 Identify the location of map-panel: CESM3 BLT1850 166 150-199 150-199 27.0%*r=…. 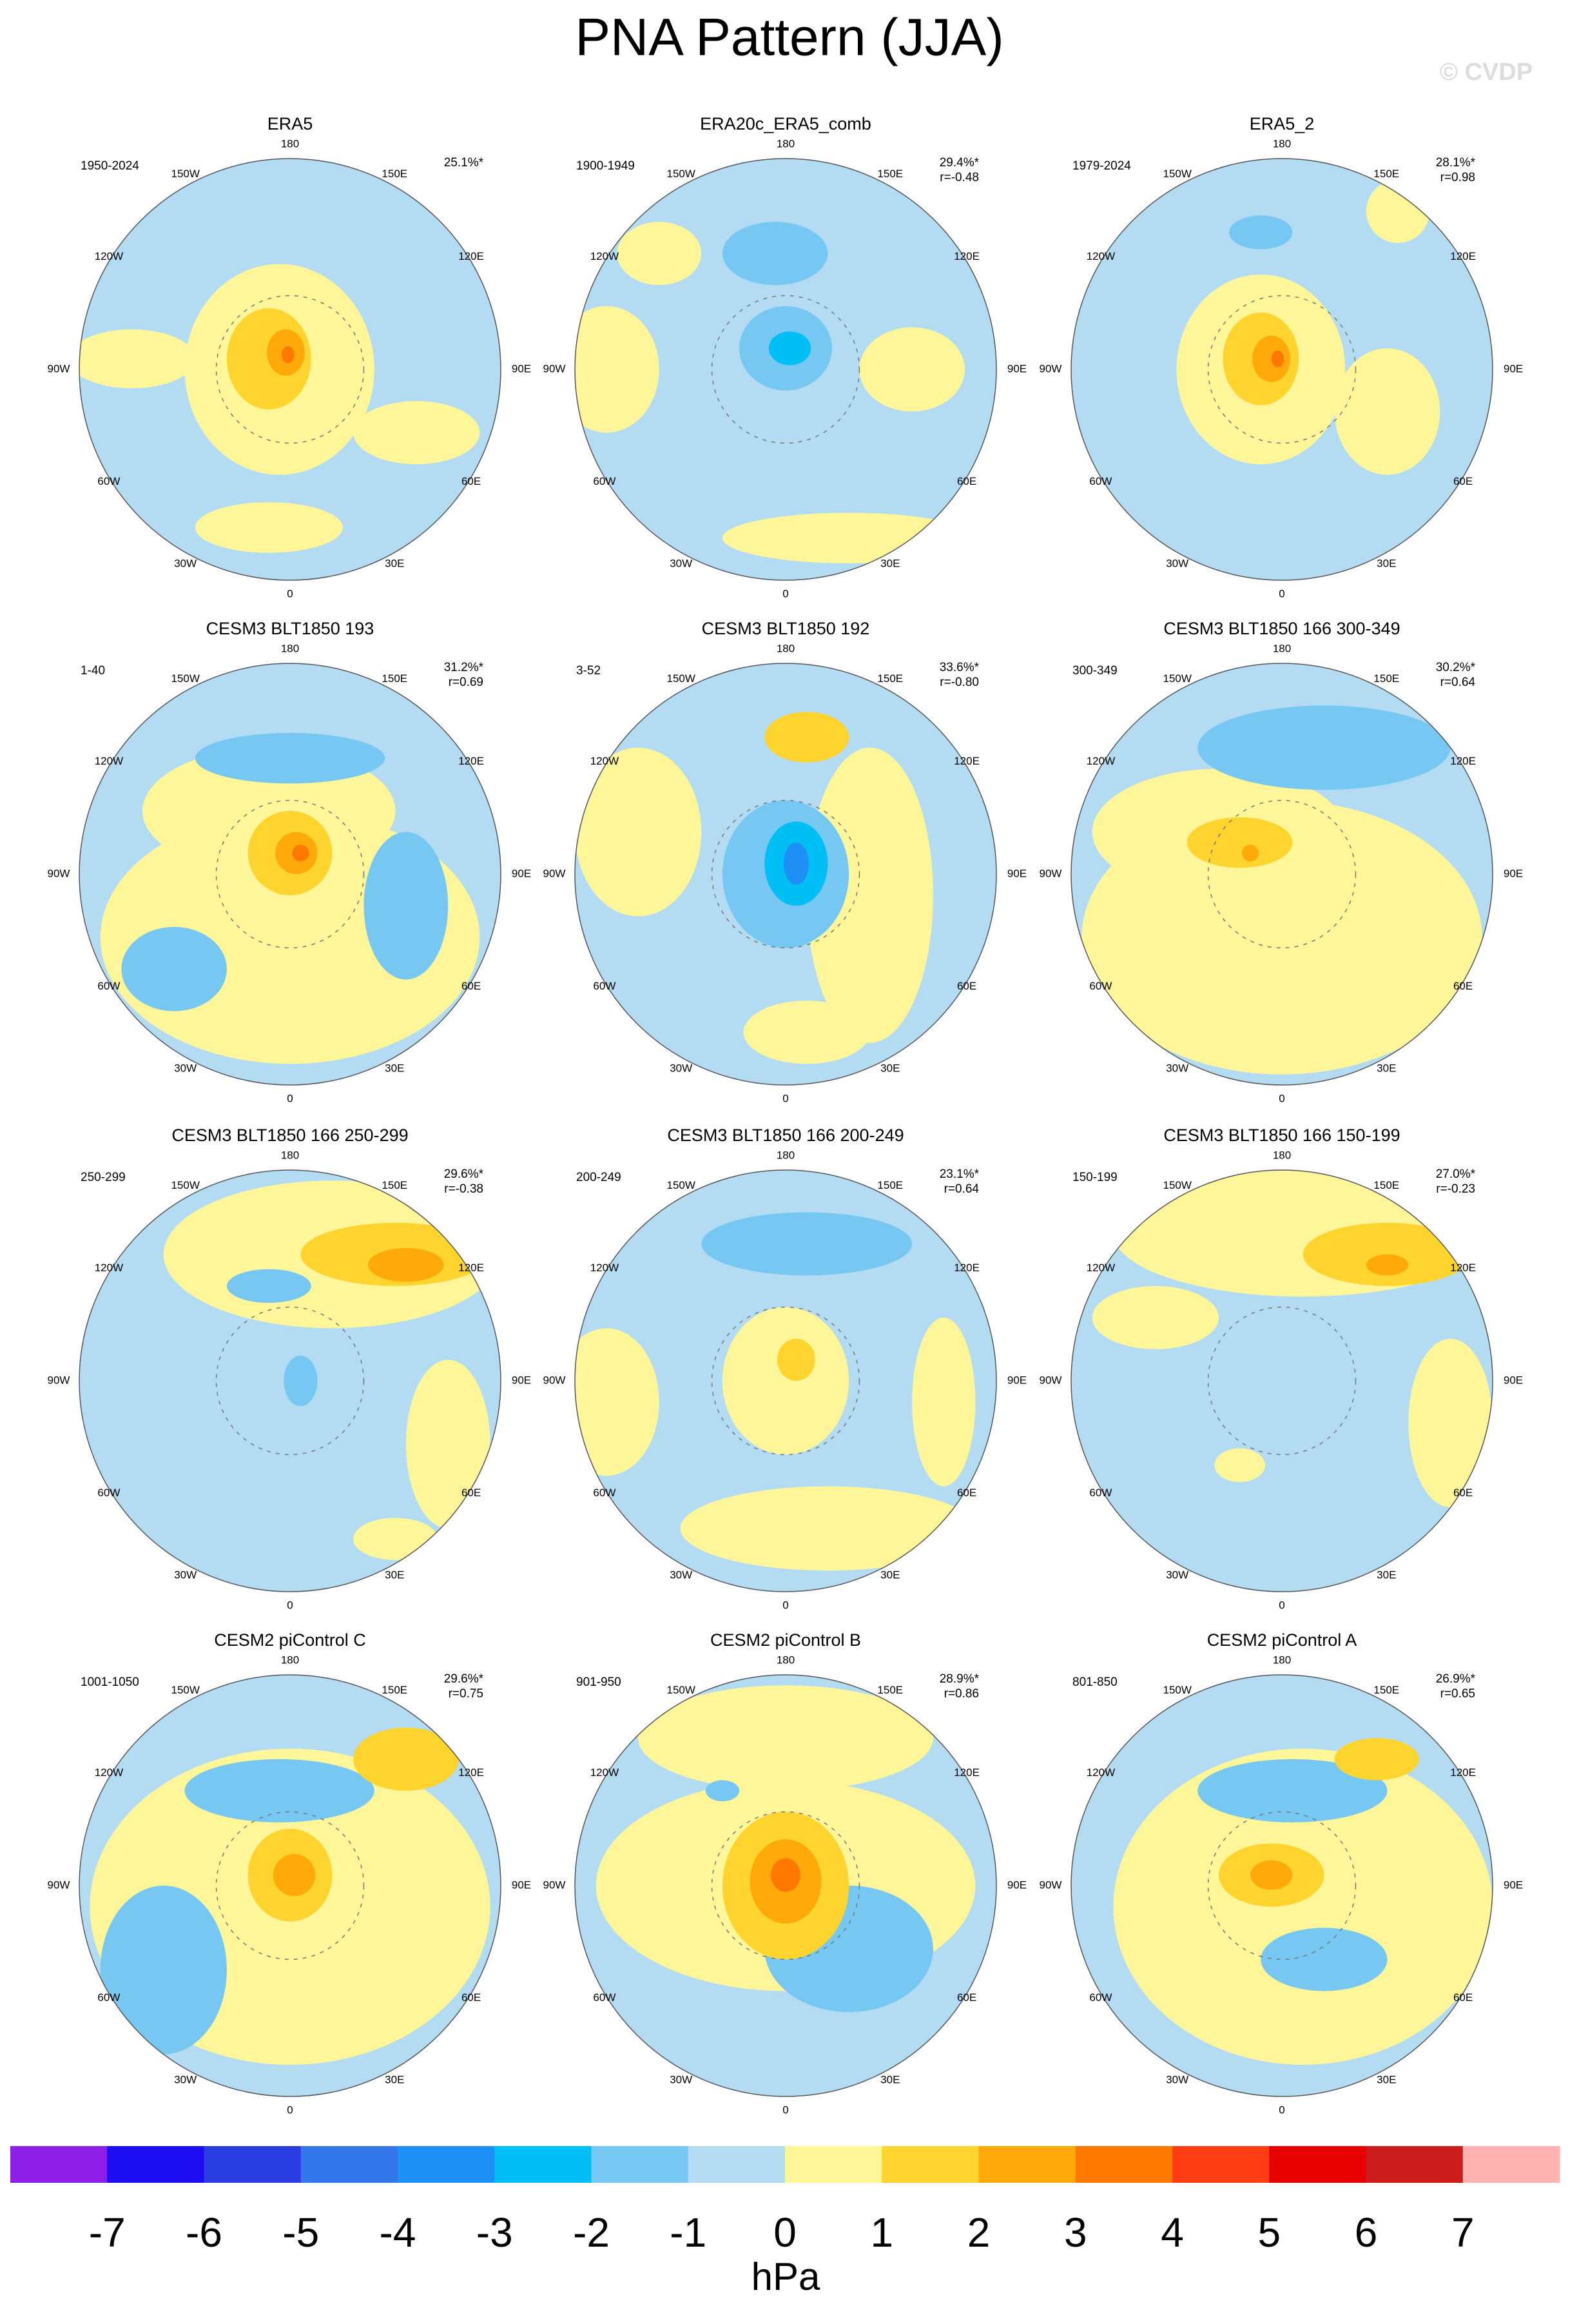
(1282, 1368).